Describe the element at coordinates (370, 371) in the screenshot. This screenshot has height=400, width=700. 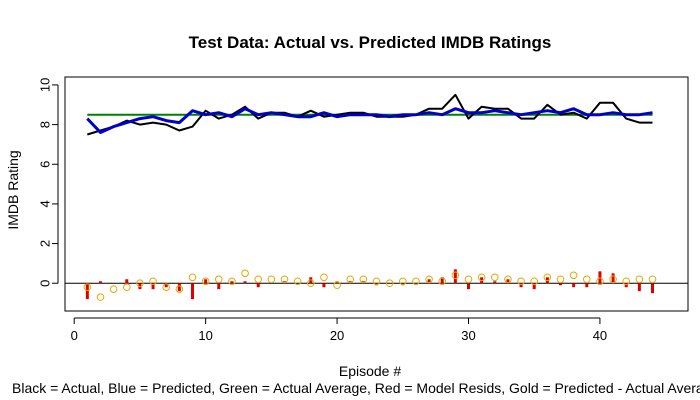
I see `x-axis-label: Episode #` at that location.